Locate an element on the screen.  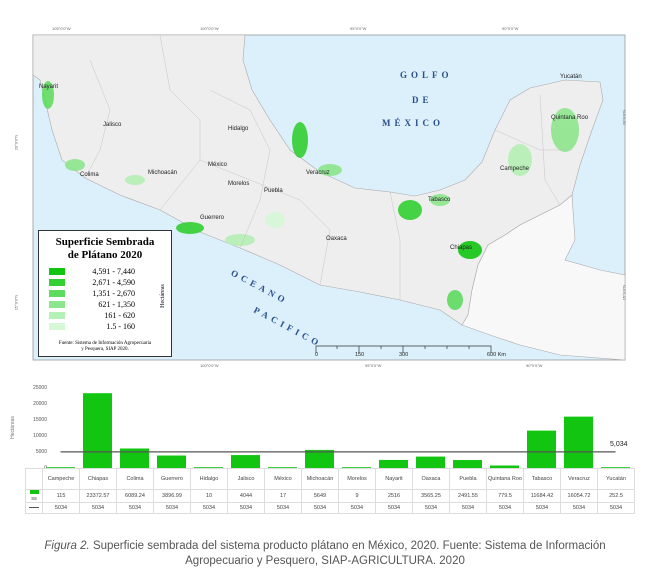
value-cell: 3896.99 is located at coordinates (172, 496).